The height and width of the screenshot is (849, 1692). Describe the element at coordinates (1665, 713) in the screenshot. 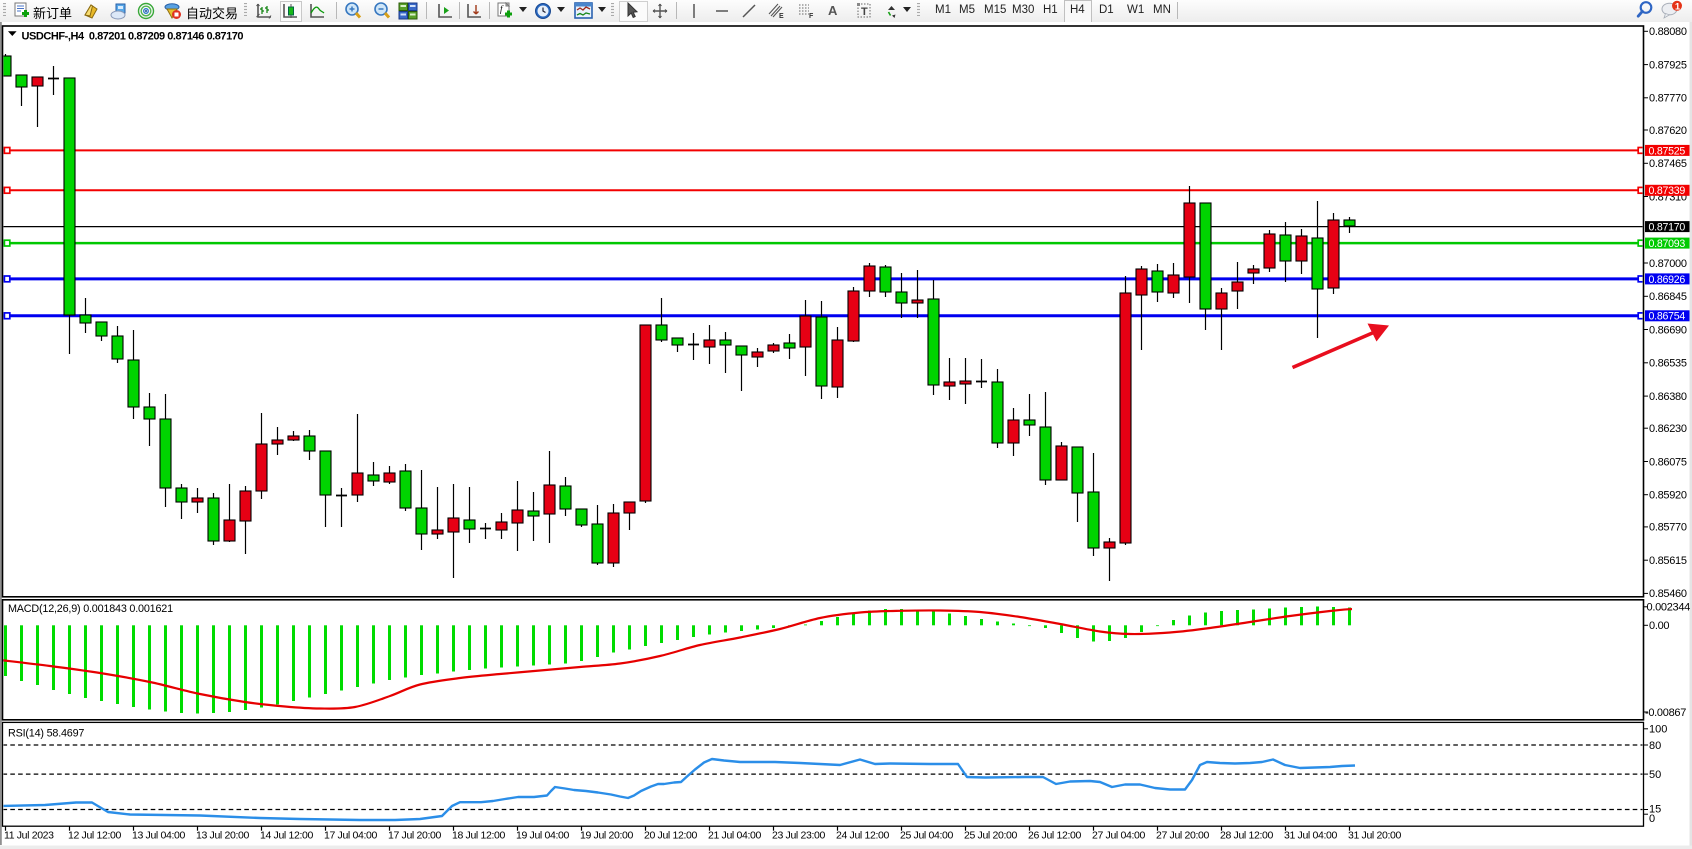

I see `svg-text: -0.00867` at that location.